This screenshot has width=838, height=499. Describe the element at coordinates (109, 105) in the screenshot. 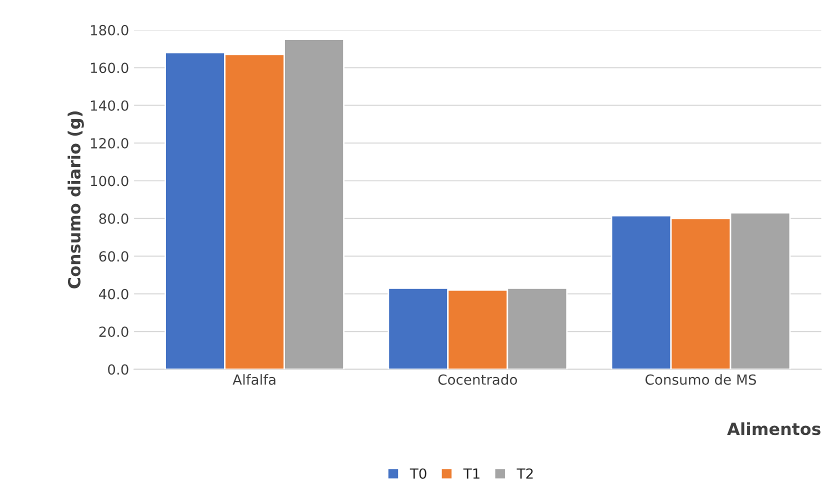

I see `y-tick-label: 140.0` at that location.